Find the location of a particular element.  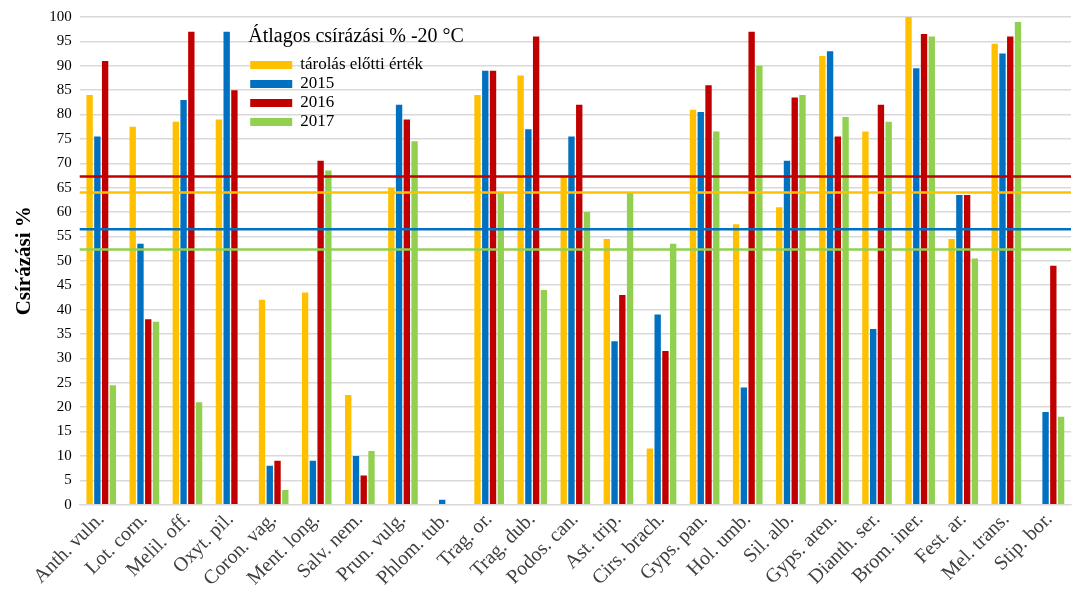

legend-title: Átlagos csírázási % -20 °C is located at coordinates (356, 36).